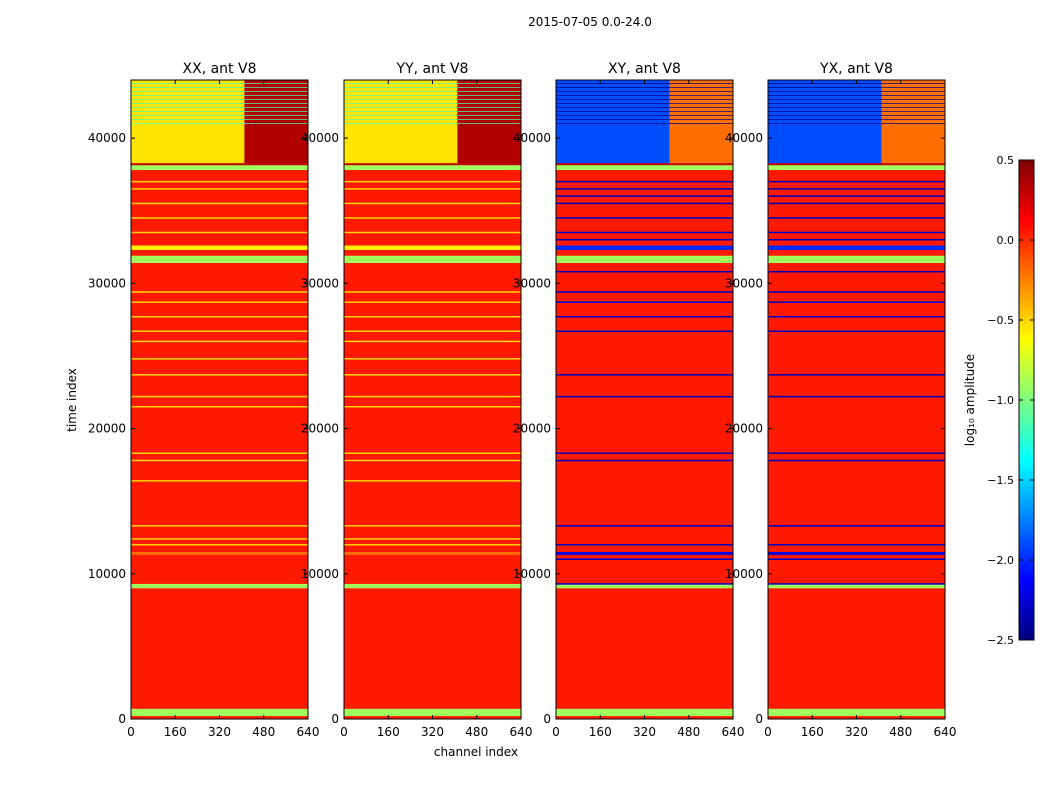 The width and height of the screenshot is (1050, 800). I want to click on colorbar-tick-label: 0.0, so click(1006, 240).